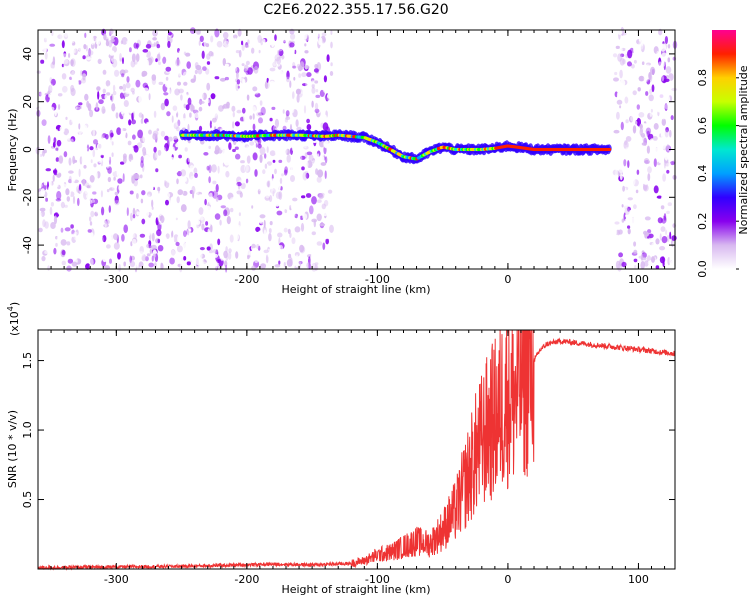 Image resolution: width=750 pixels, height=600 pixels. I want to click on colorbar-tick-label: 0.0, so click(702, 269).